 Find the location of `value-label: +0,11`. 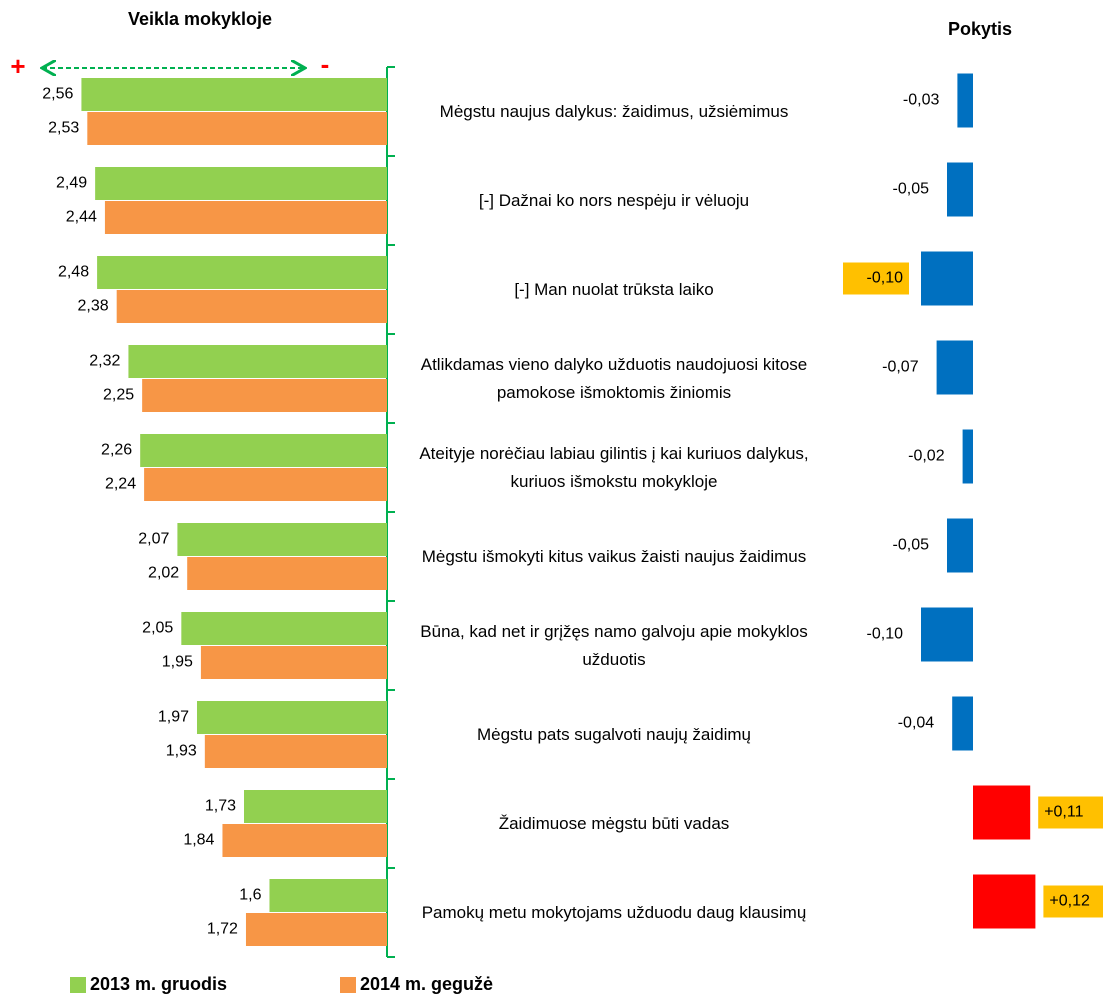

value-label: +0,11 is located at coordinates (1063, 812).